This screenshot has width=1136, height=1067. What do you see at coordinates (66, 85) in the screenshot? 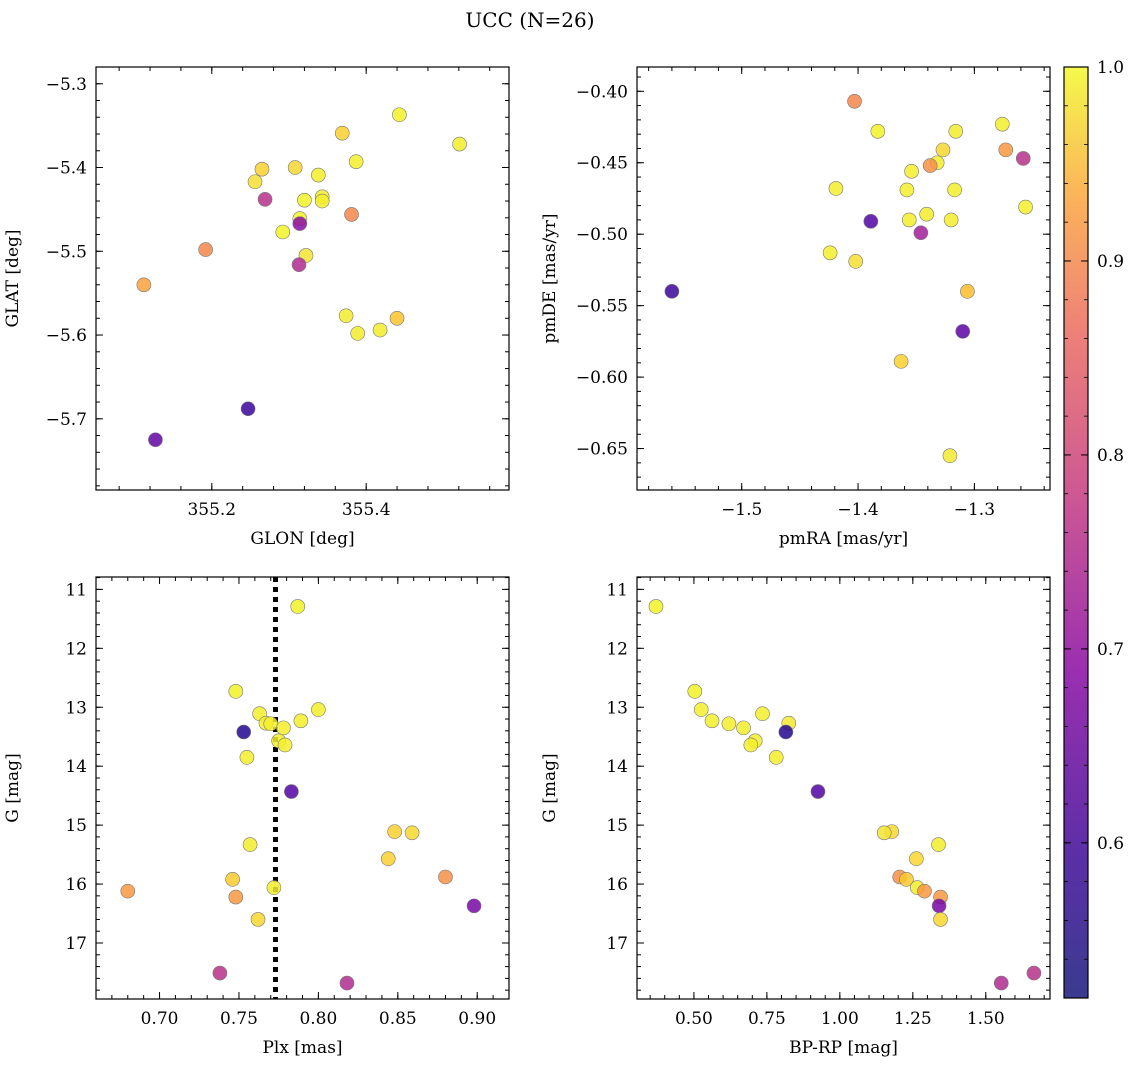
I see `y-tick-label: −5.3` at bounding box center [66, 85].